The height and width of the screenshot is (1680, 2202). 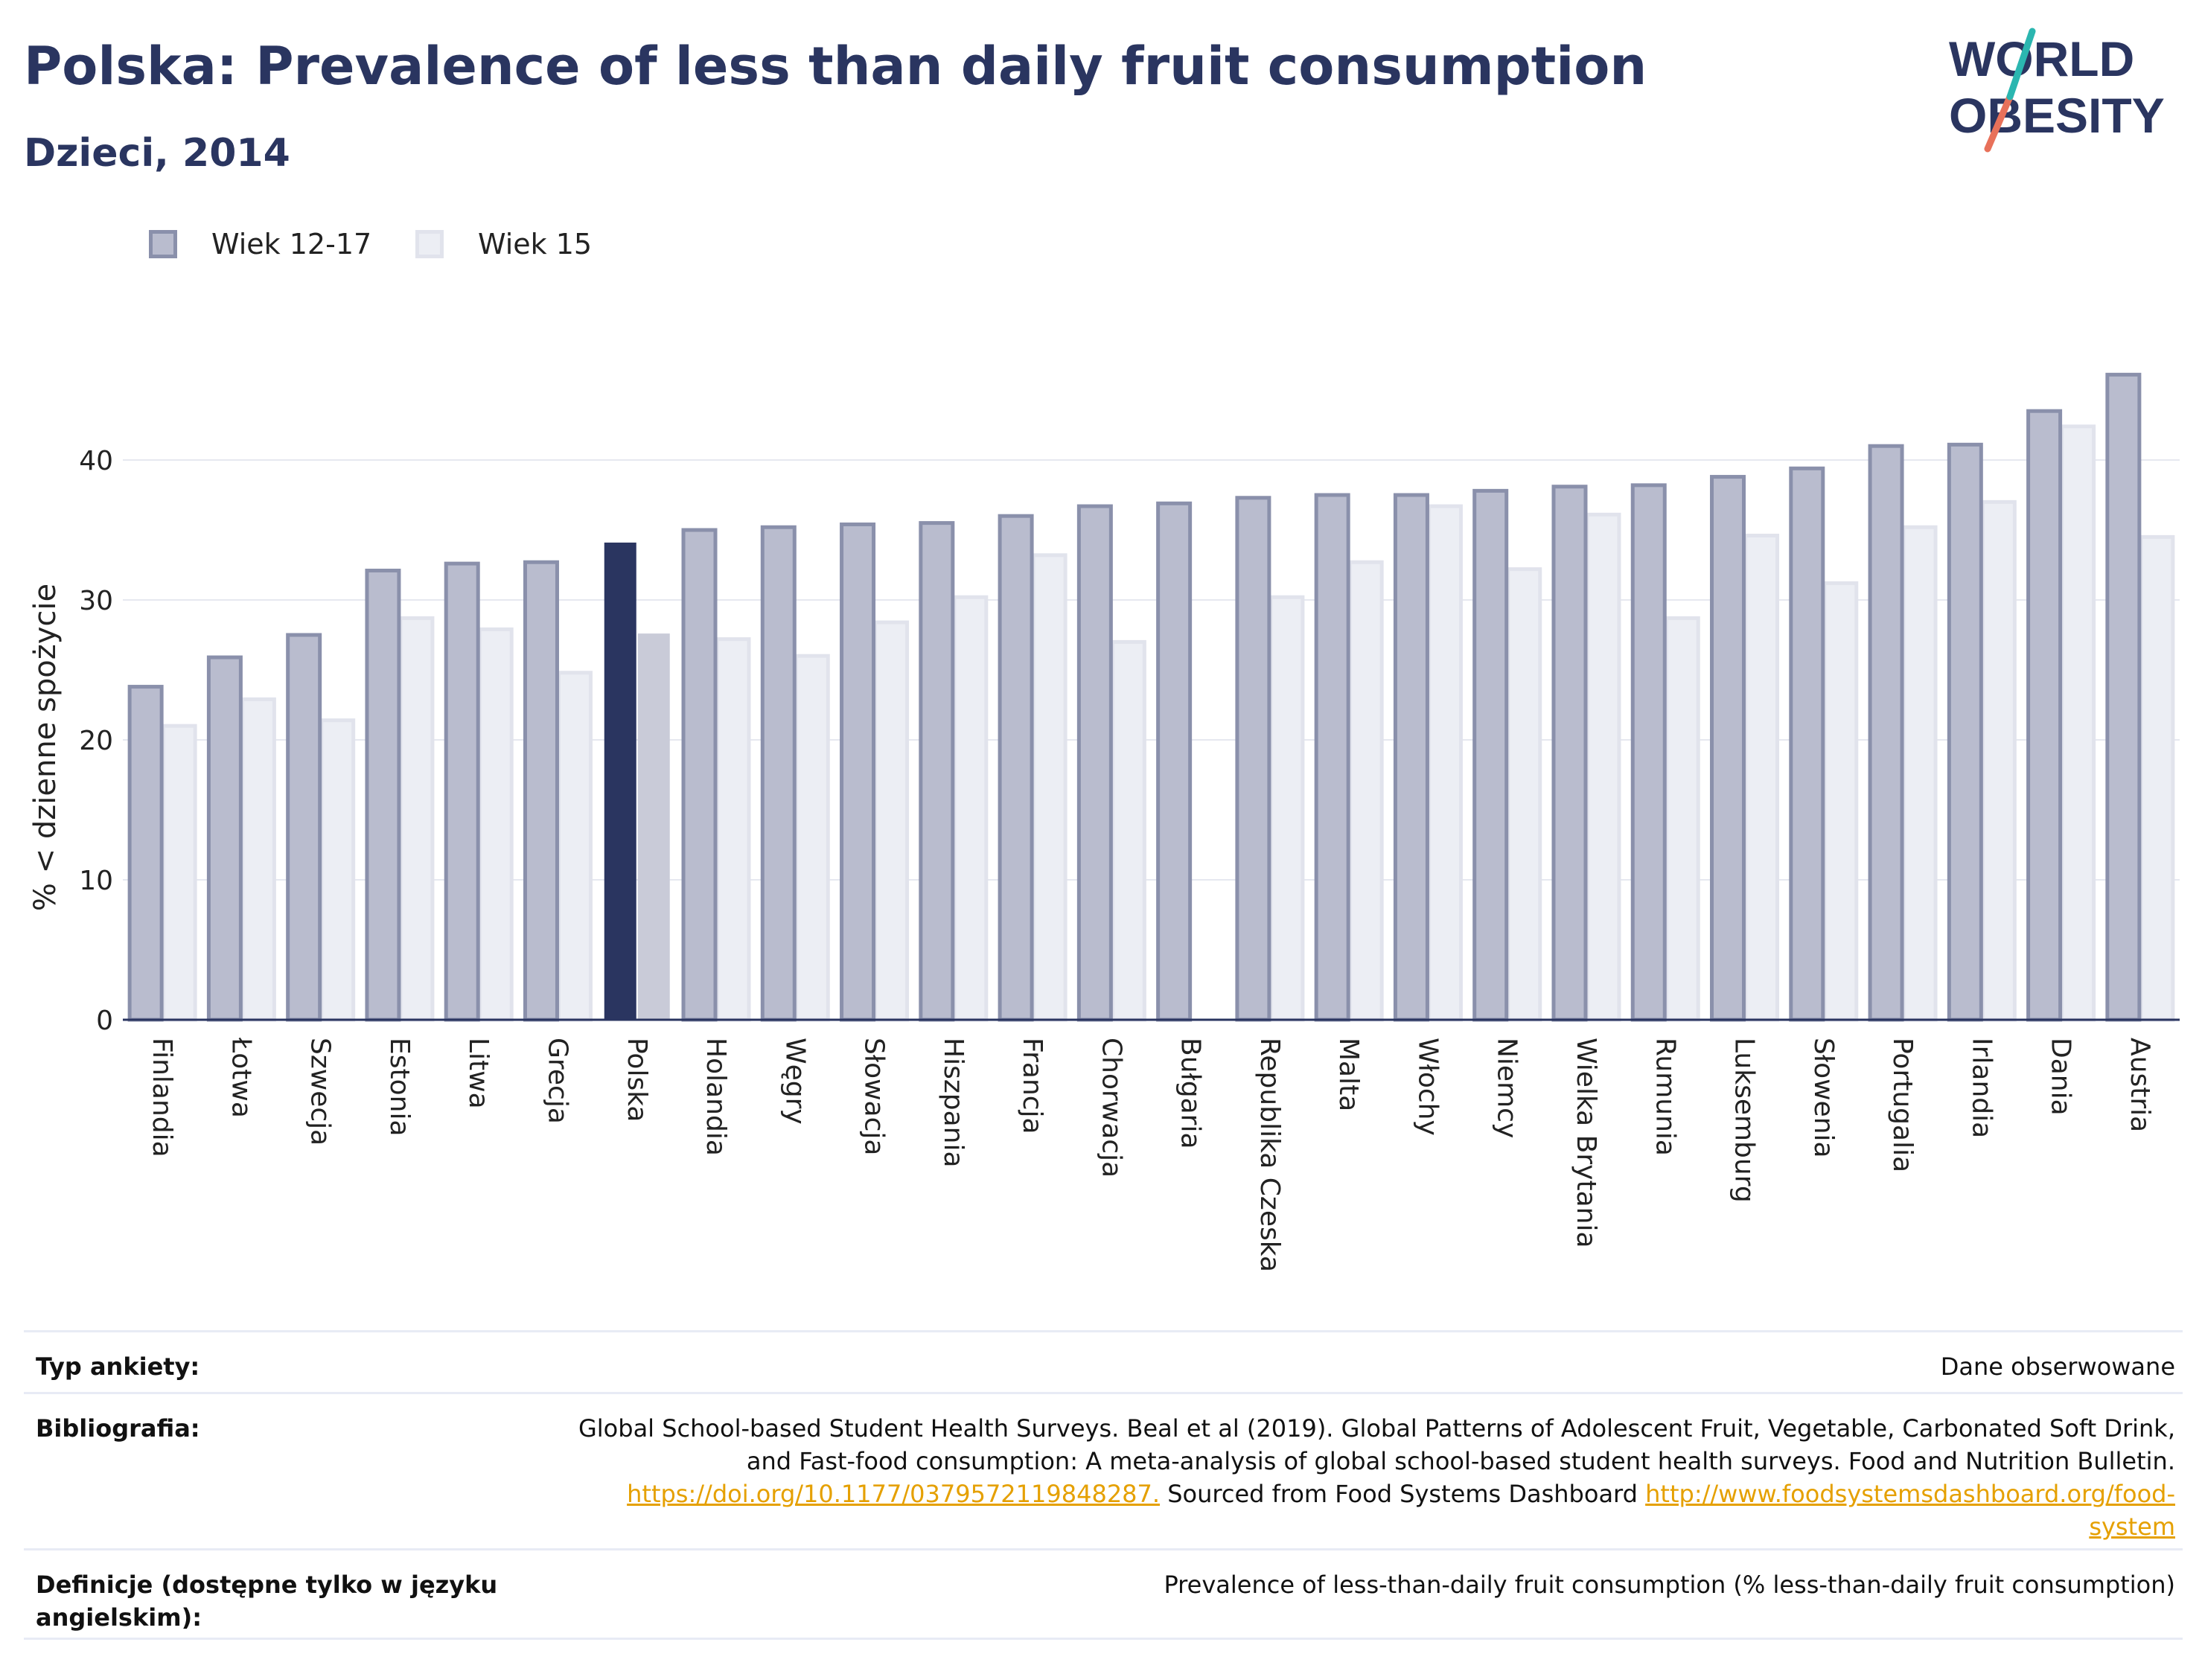 What do you see at coordinates (1586, 1143) in the screenshot?
I see `x-tick-label: Wielka Brytania` at bounding box center [1586, 1143].